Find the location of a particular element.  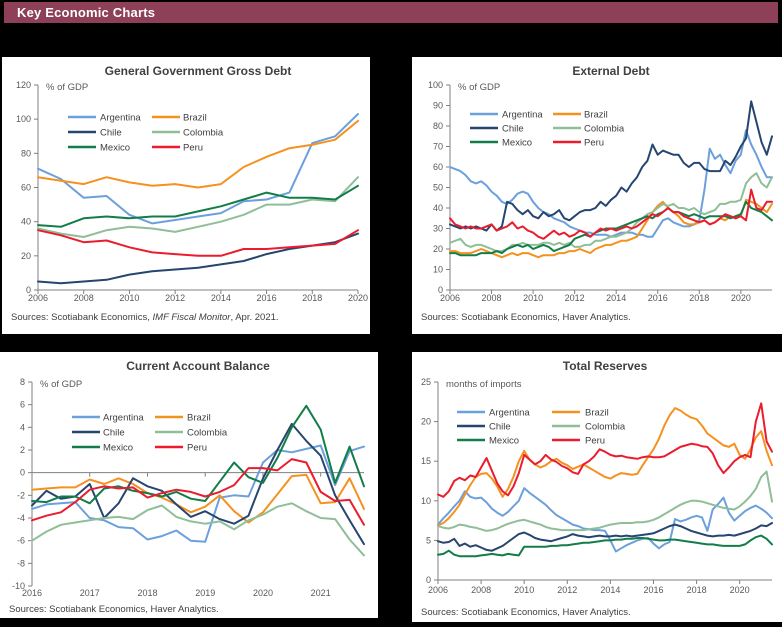

y-tick-label: 30 is located at coordinates (438, 229).